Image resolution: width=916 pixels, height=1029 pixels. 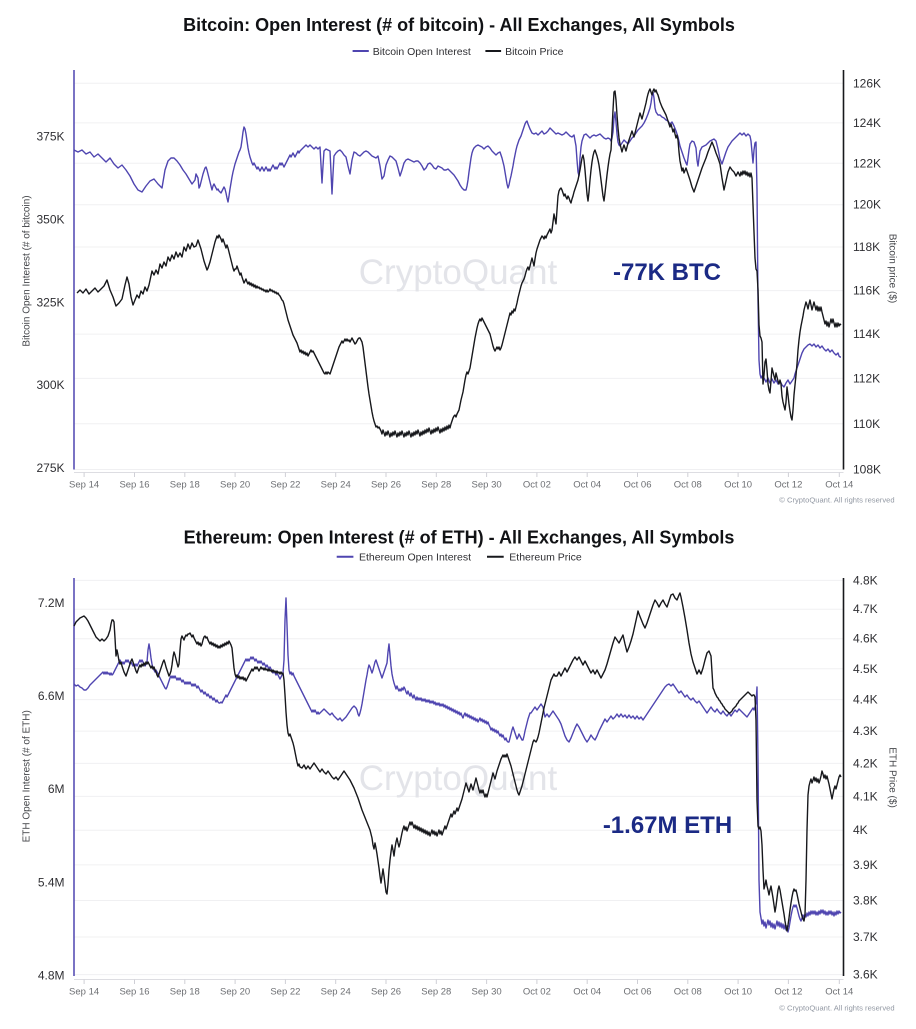 What do you see at coordinates (534, 52) in the screenshot?
I see `svg-text: Bitcoin Price` at bounding box center [534, 52].